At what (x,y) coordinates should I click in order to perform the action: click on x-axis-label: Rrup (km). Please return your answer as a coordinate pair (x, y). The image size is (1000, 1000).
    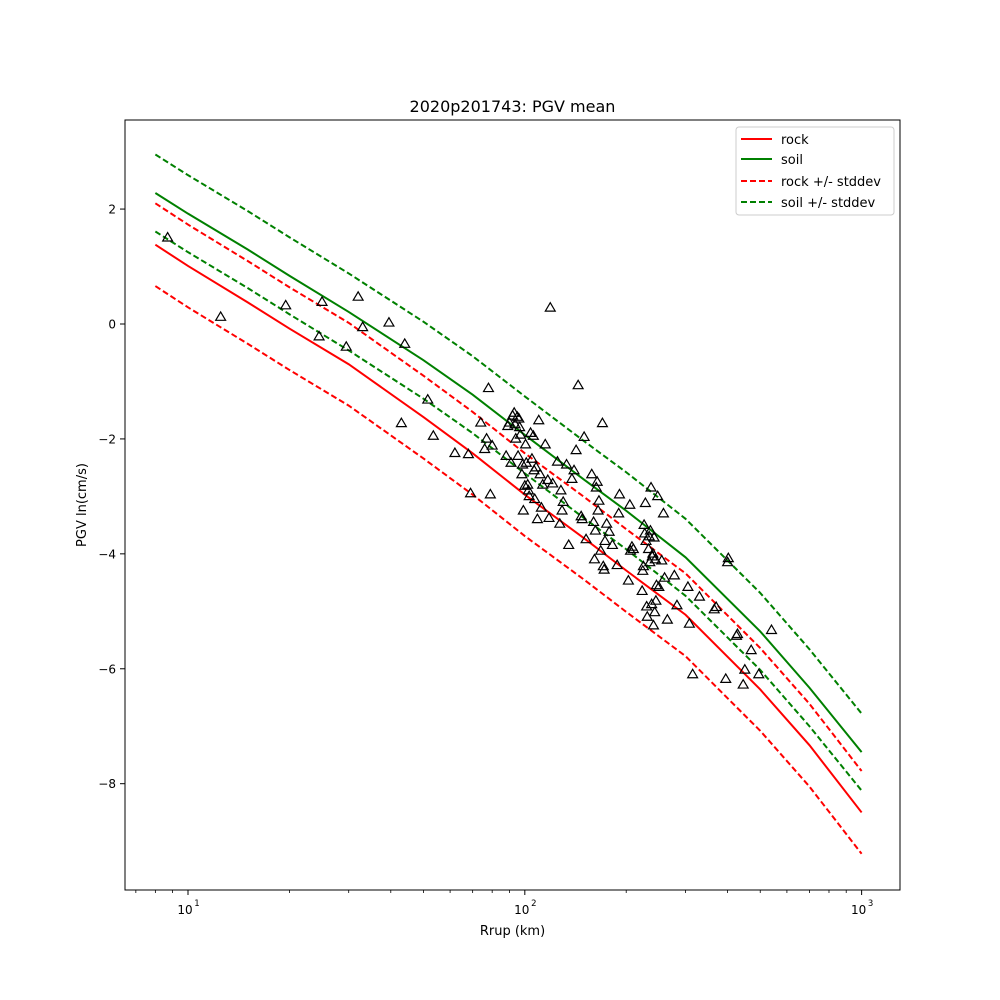
    Looking at the image, I should click on (512, 931).